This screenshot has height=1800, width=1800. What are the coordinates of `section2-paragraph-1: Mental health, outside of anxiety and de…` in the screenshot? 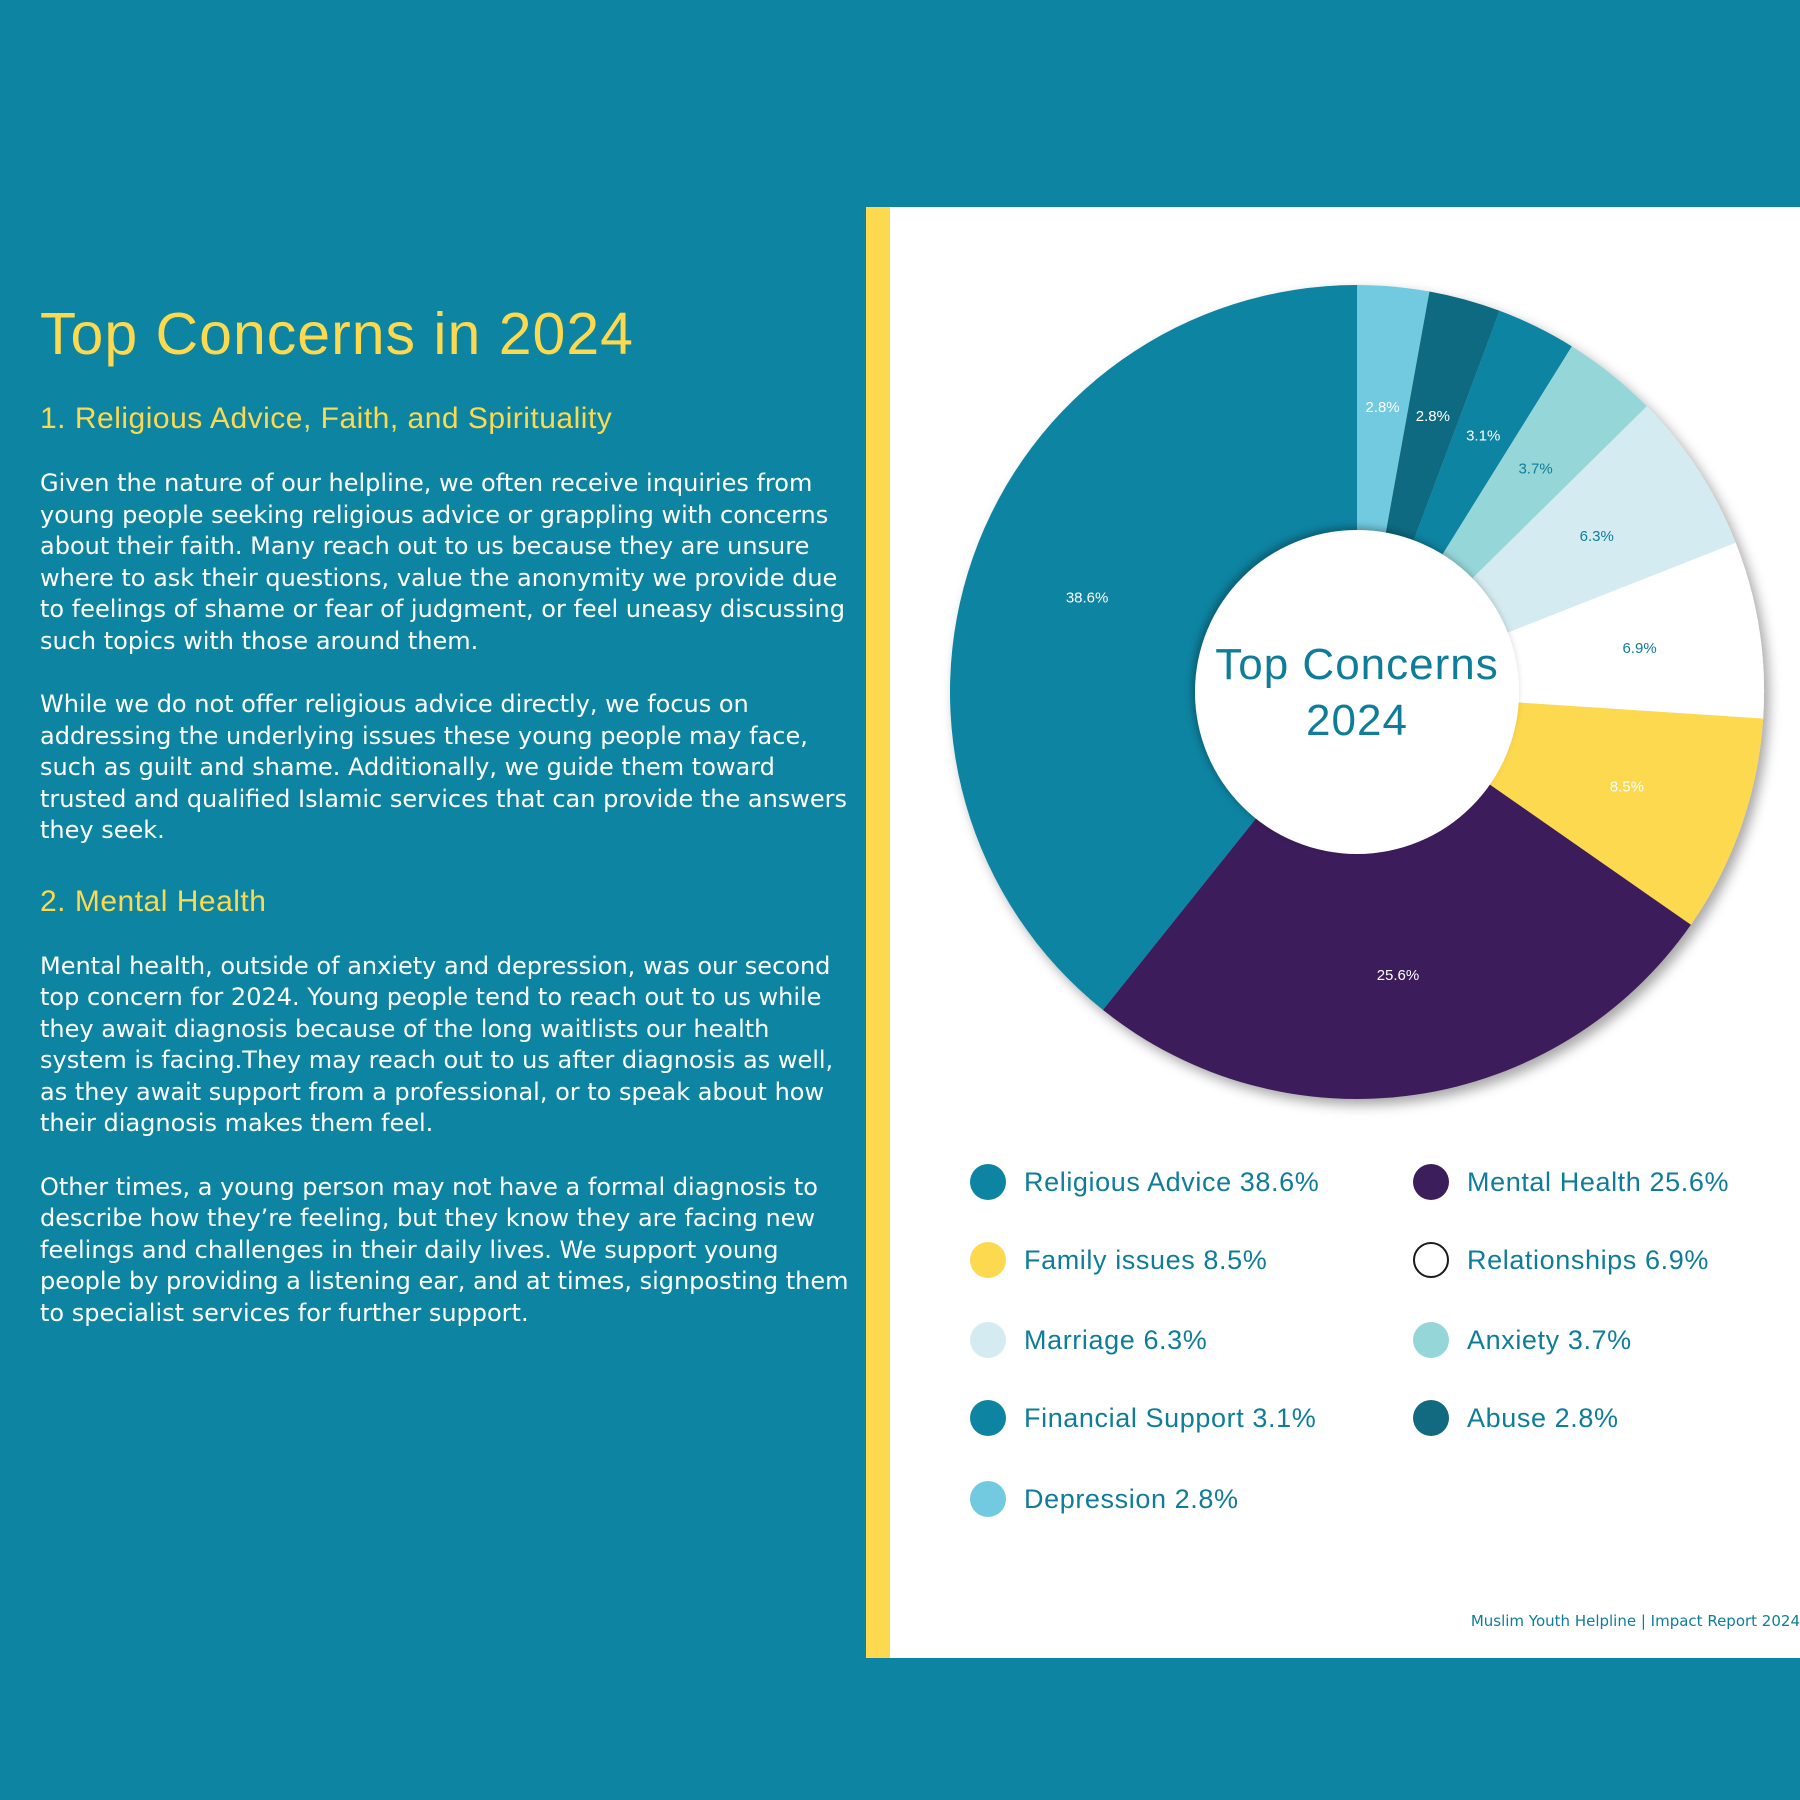 It's located at (437, 1044).